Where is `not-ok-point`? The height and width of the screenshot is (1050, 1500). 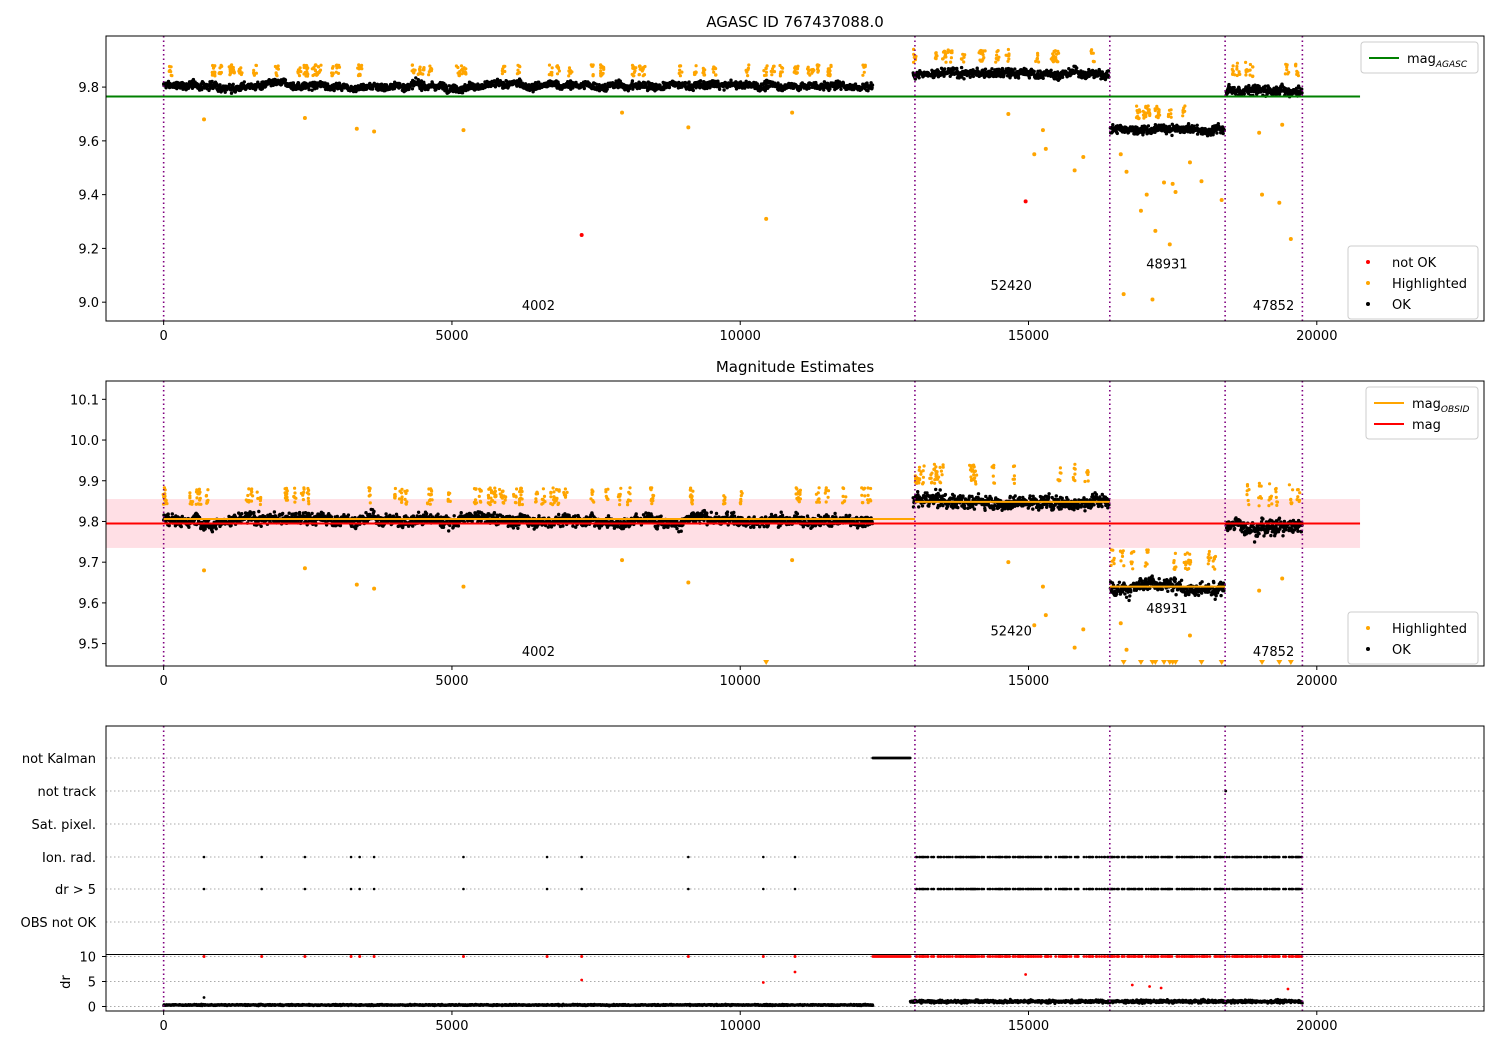 not-ok-point is located at coordinates (581, 234).